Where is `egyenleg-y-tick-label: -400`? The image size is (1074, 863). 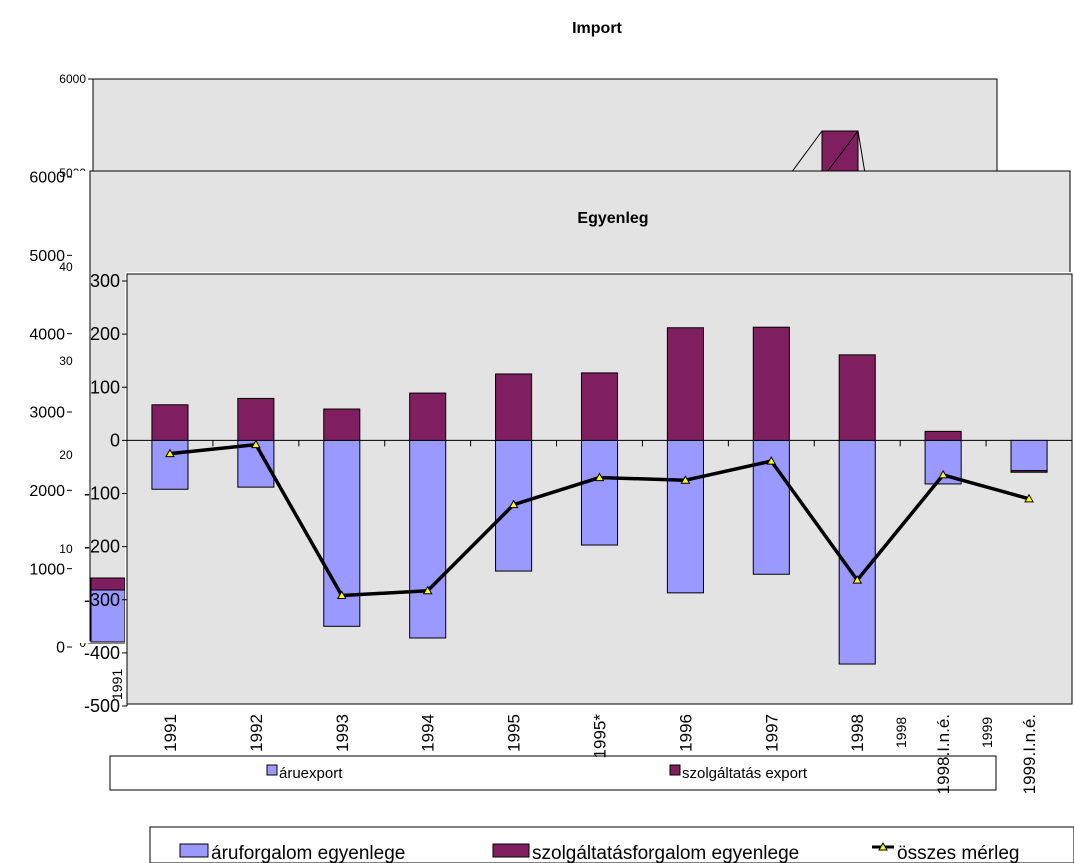 egyenleg-y-tick-label: -400 is located at coordinates (102, 653).